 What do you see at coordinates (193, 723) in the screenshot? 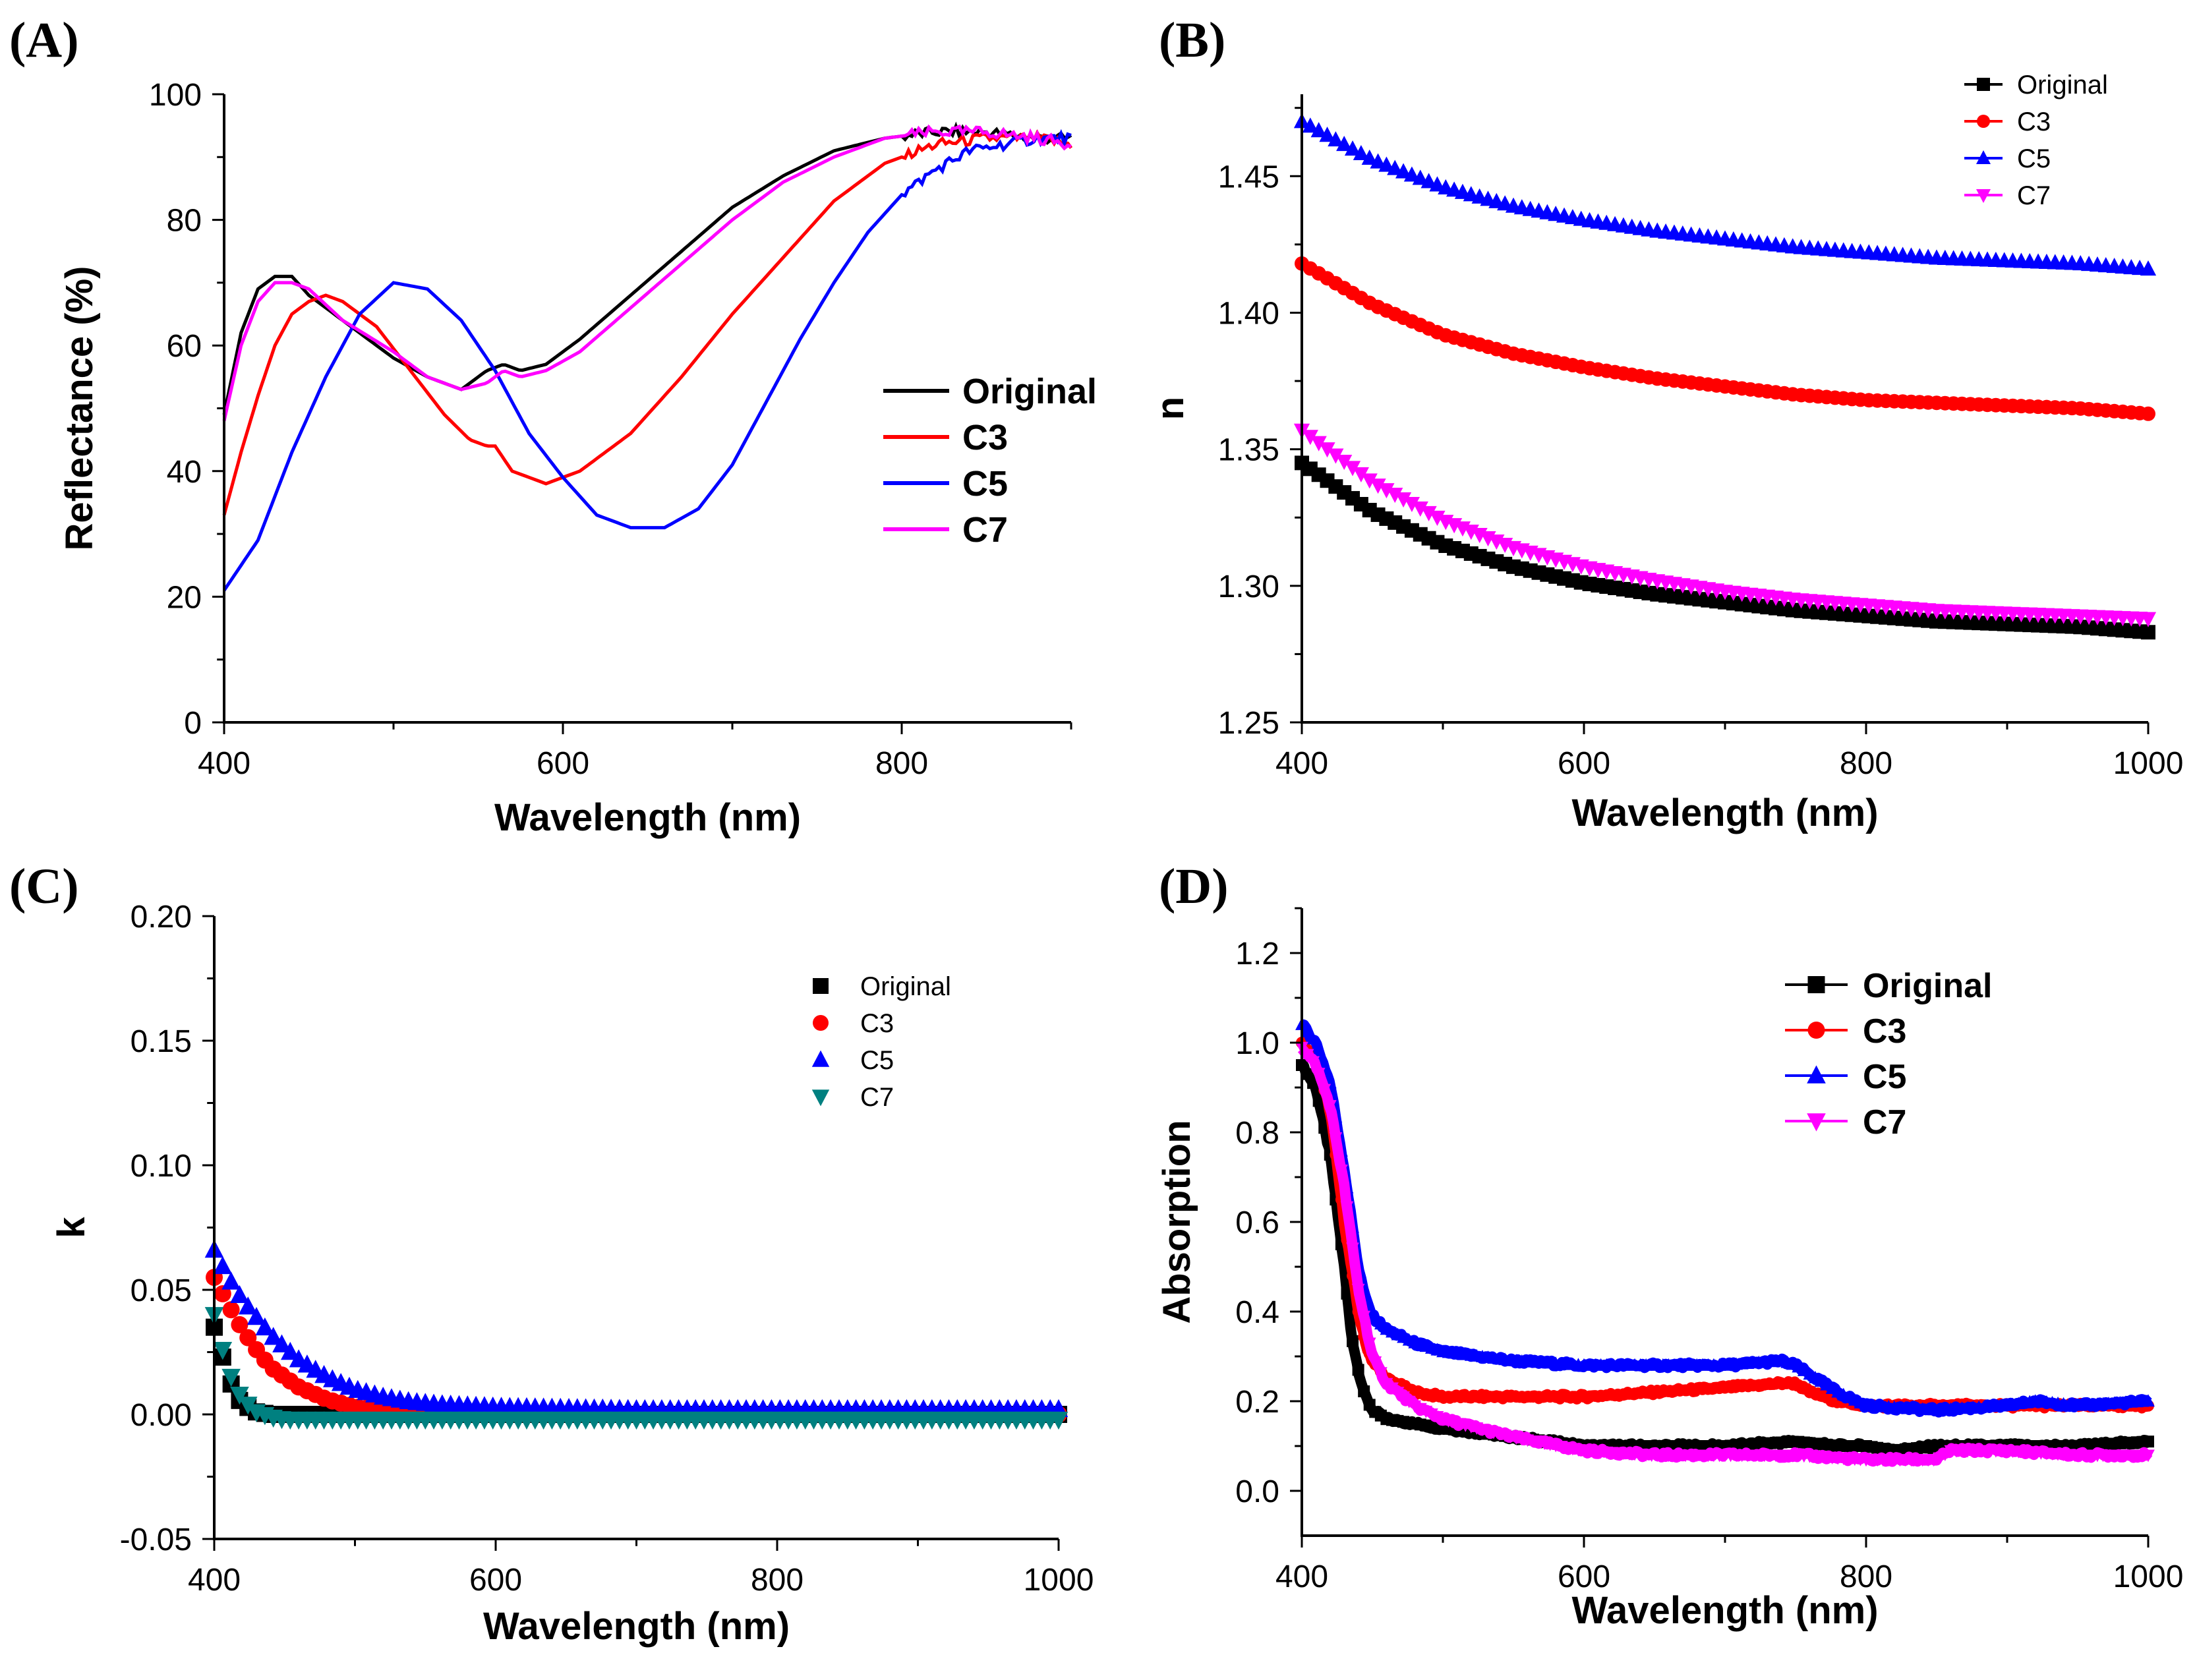
I see `y-tick-label: 0` at bounding box center [193, 723].